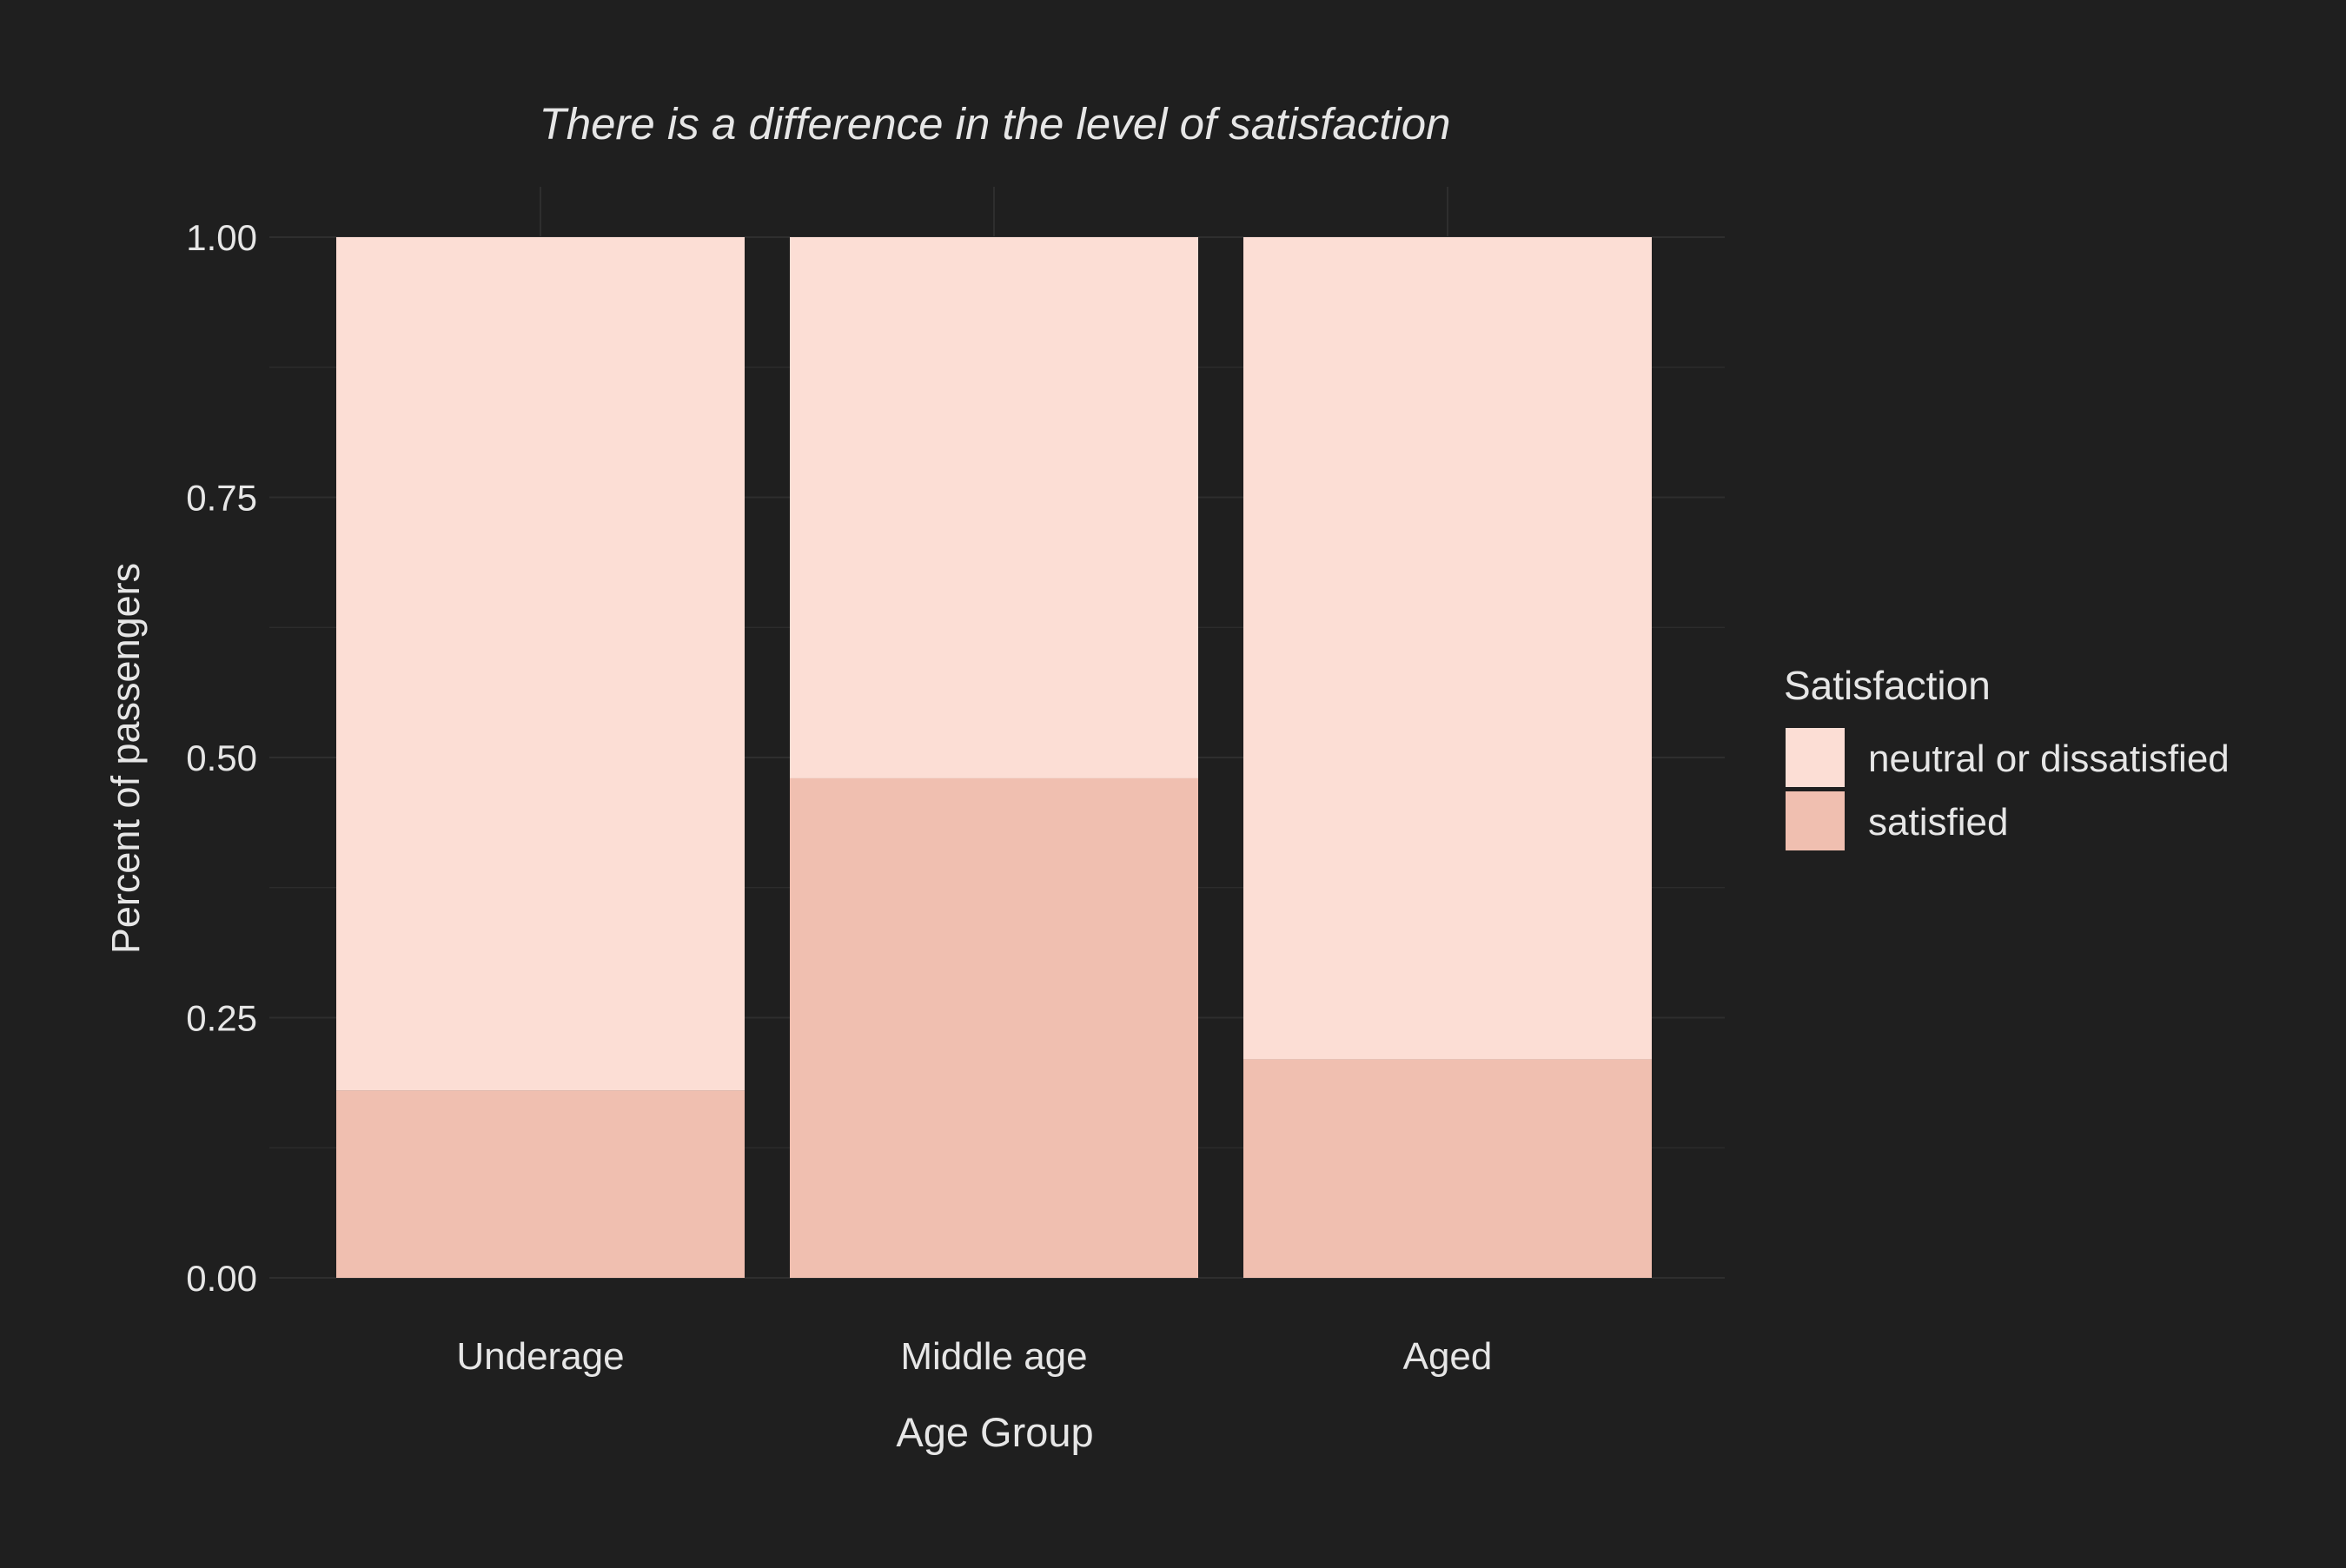  What do you see at coordinates (2049, 759) in the screenshot?
I see `legend-label-neutral-or-dissatisfied: neutral or dissatisfied` at bounding box center [2049, 759].